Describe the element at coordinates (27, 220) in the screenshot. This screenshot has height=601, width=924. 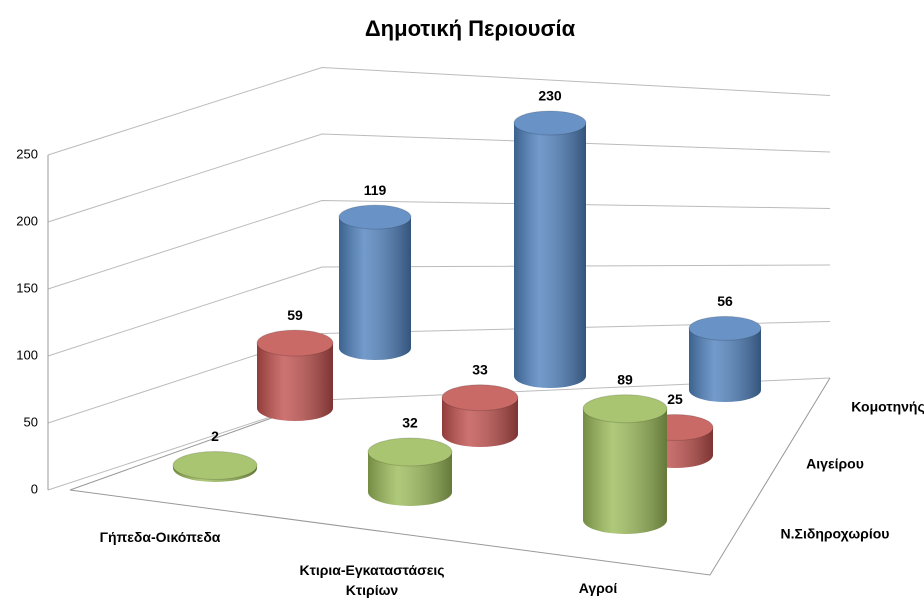
I see `y-tick-label: 200` at that location.